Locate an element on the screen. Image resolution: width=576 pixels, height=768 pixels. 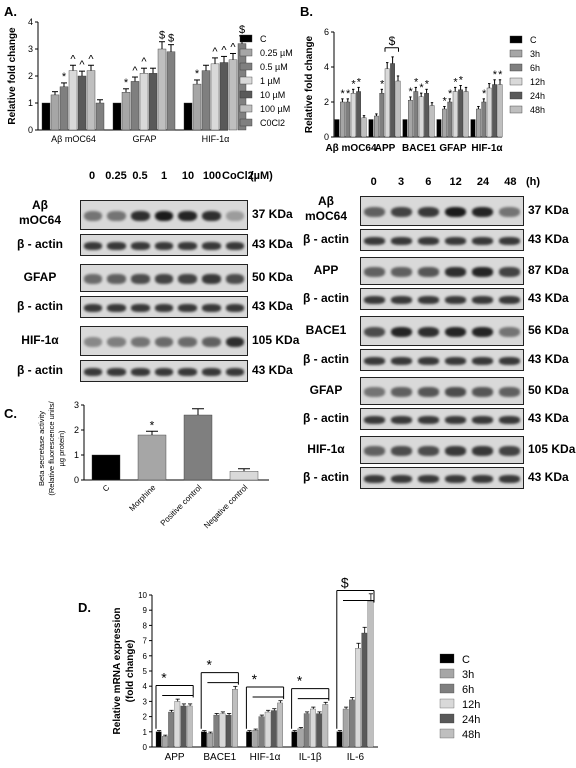
lane-label: 0.5 is located at coordinates (140, 176).